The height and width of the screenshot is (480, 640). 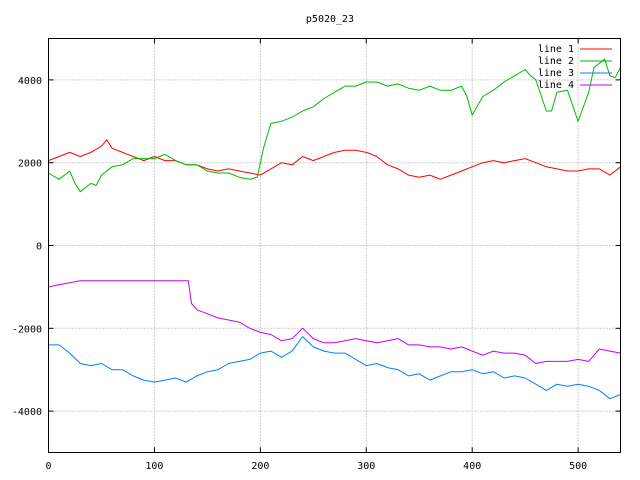 I want to click on chart-title: p5020_23, so click(x=330, y=19).